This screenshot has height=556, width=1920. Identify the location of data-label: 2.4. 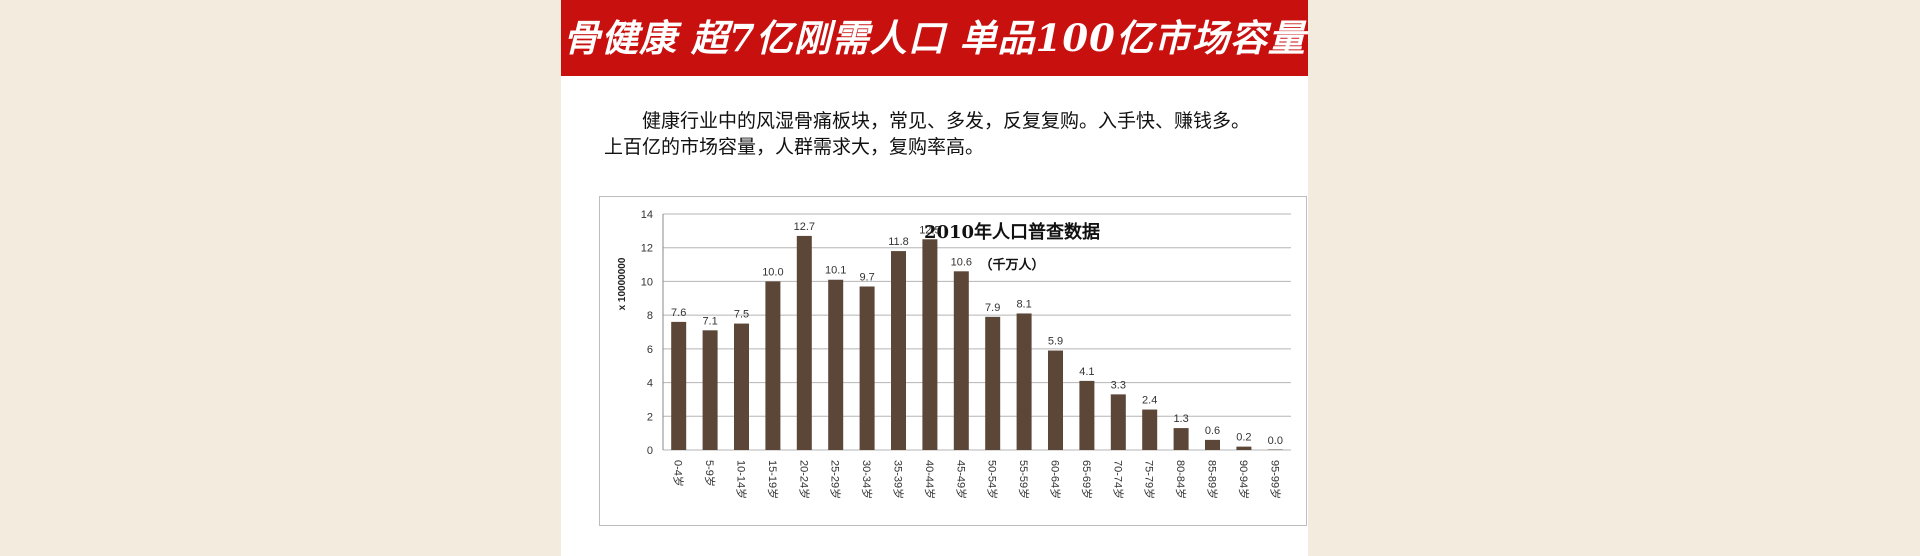
(1149, 401).